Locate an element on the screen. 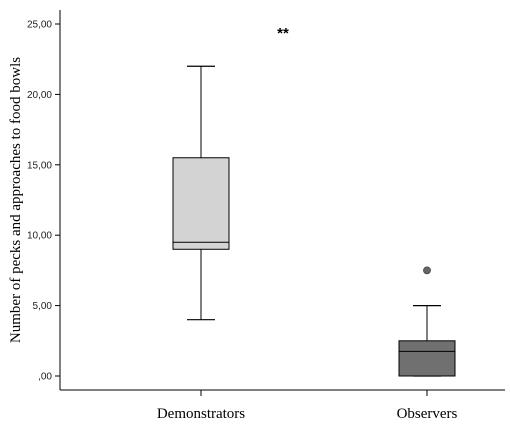 The image size is (510, 430). y-tick-label: ,00 is located at coordinates (45, 377).